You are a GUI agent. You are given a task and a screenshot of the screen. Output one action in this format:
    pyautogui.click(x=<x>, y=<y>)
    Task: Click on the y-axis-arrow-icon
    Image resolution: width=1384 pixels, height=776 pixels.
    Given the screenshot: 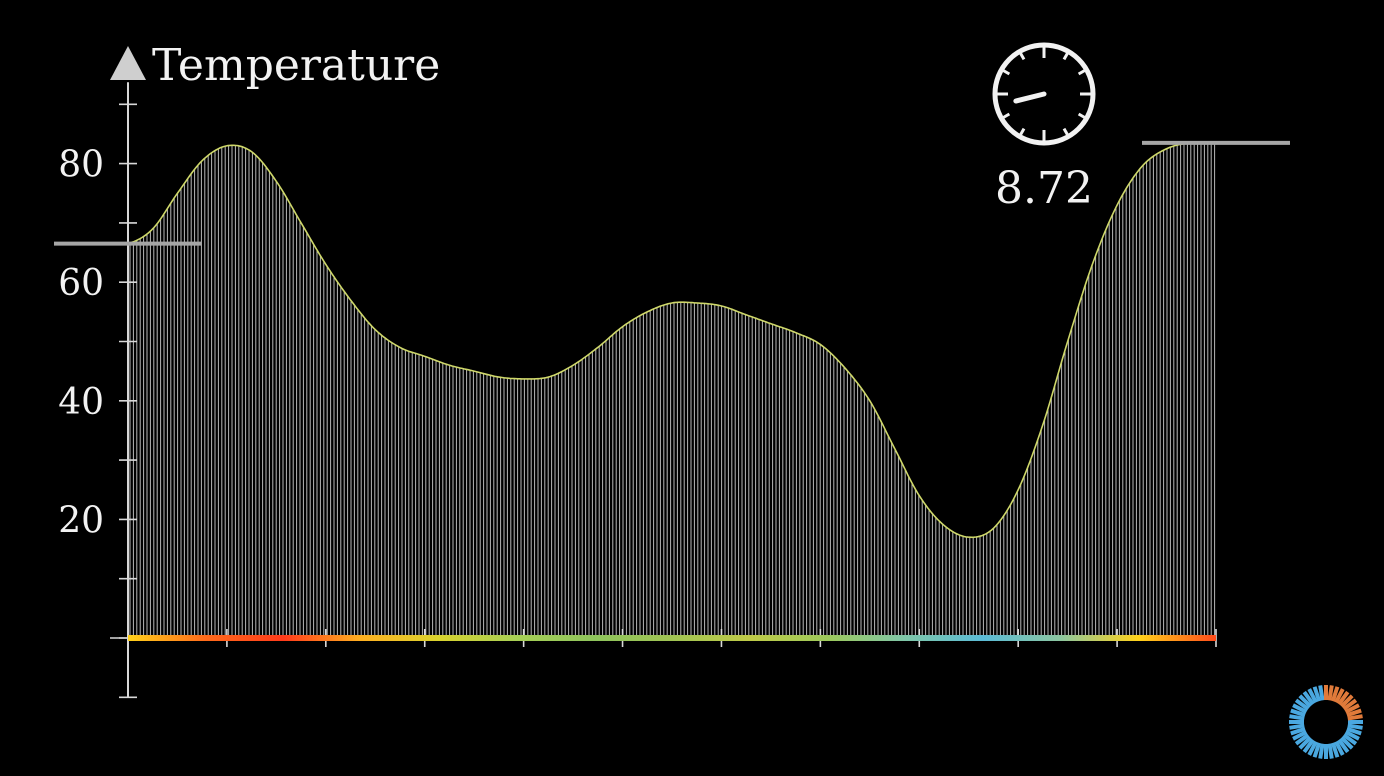 What is the action you would take?
    pyautogui.click(x=128, y=63)
    